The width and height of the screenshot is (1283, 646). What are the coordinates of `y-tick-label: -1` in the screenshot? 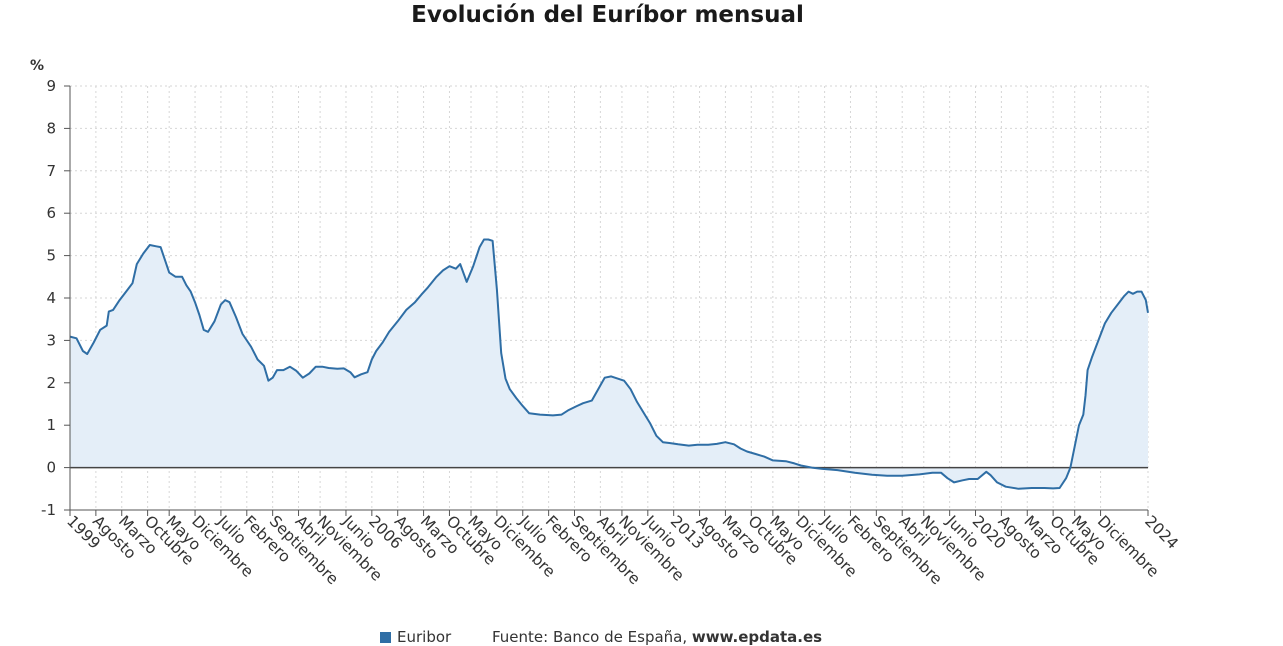 It's located at (48, 510).